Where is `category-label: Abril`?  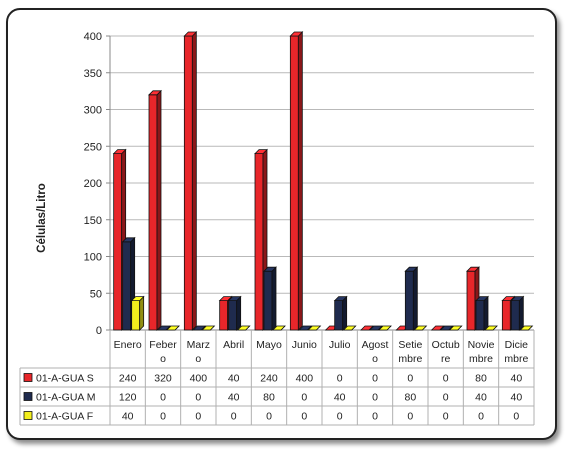
category-label: Abril is located at coordinates (233, 345).